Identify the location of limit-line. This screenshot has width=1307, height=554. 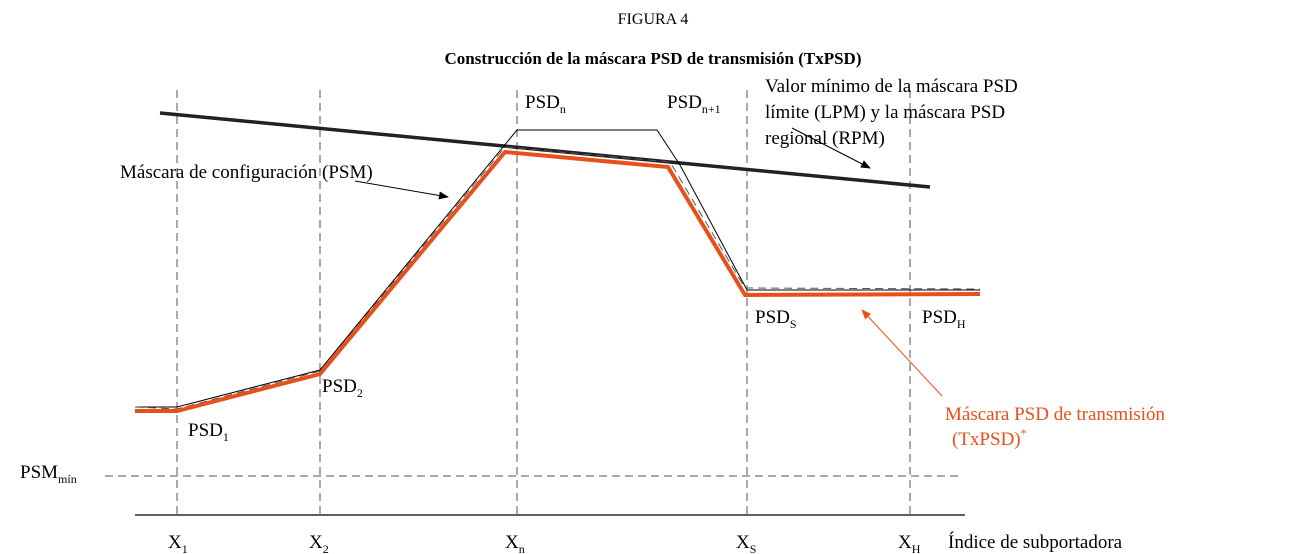
(545, 150).